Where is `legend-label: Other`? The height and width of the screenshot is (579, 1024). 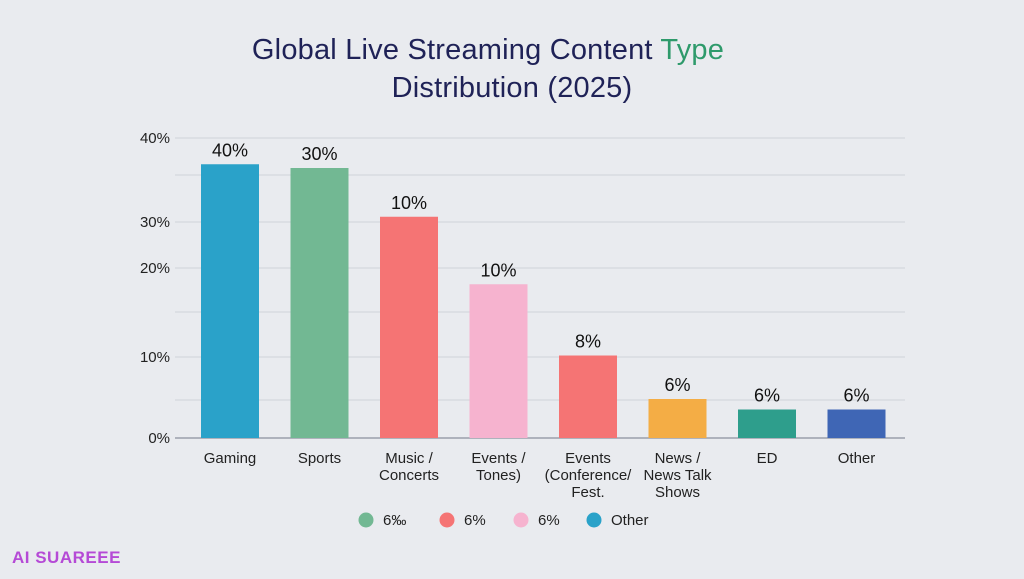
legend-label: Other is located at coordinates (630, 520).